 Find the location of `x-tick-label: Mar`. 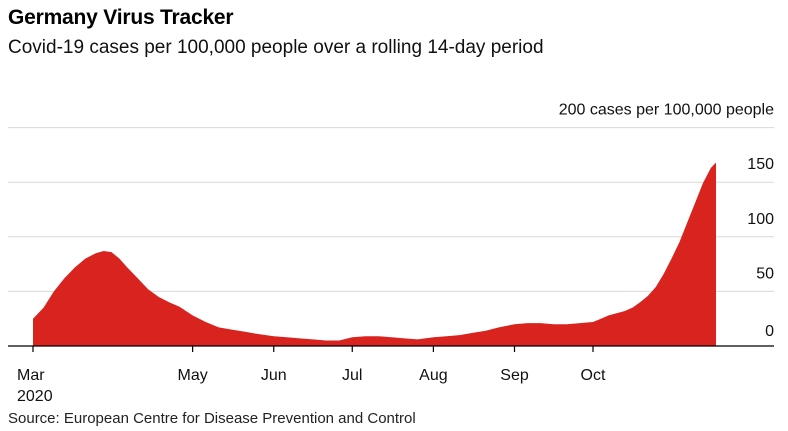

x-tick-label: Mar is located at coordinates (31, 375).